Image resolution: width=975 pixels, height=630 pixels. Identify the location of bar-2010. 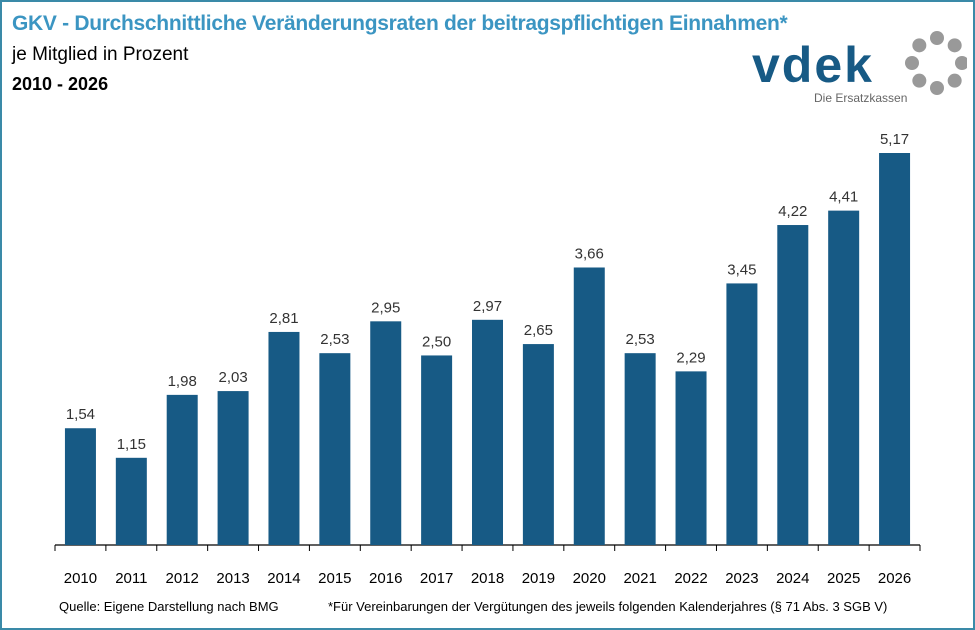
(80, 486).